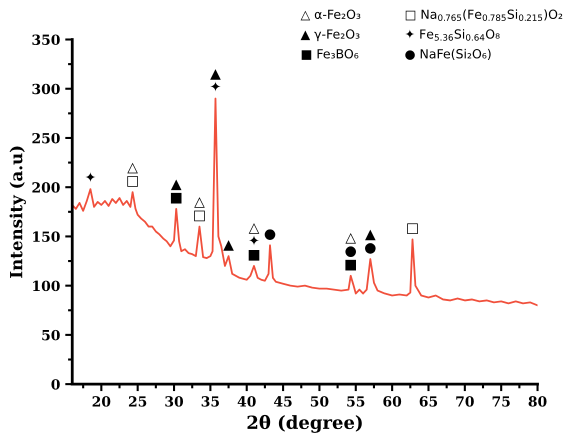  I want to click on annotation: ▲ ✦, so click(215, 80).